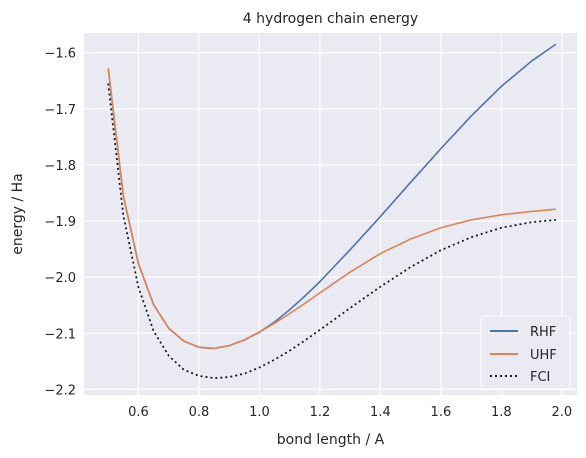  I want to click on y-tick-label: −1.8, so click(60, 166).